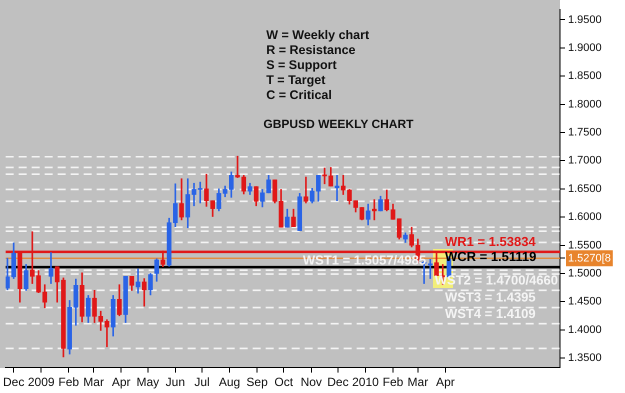  What do you see at coordinates (585, 104) in the screenshot?
I see `y-tick-label: 1.8000` at bounding box center [585, 104].